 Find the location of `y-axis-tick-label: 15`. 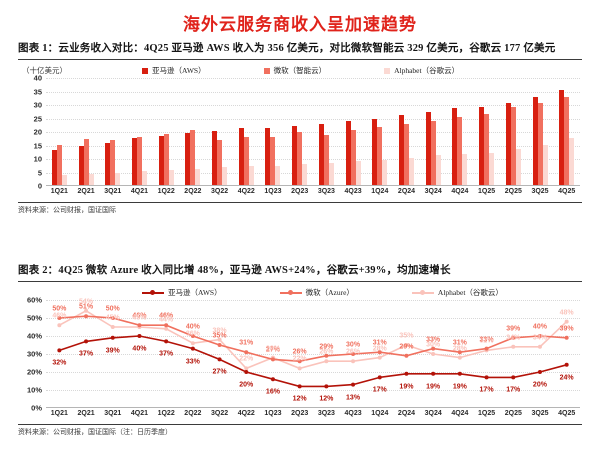

y-axis-tick-label: 15 is located at coordinates (37, 145).